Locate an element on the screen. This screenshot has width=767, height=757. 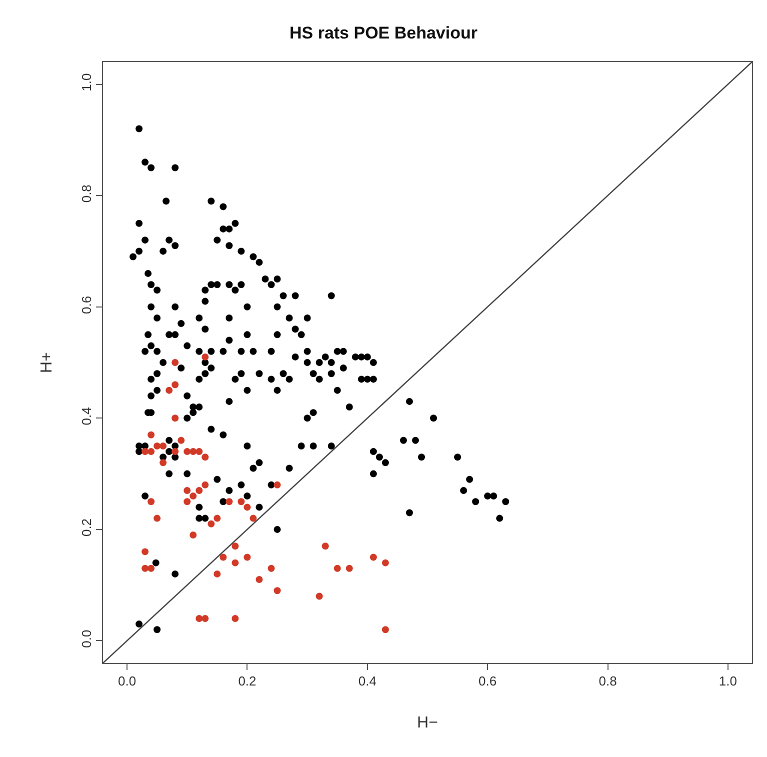
y-tick-label: 0.4 is located at coordinates (86, 416).